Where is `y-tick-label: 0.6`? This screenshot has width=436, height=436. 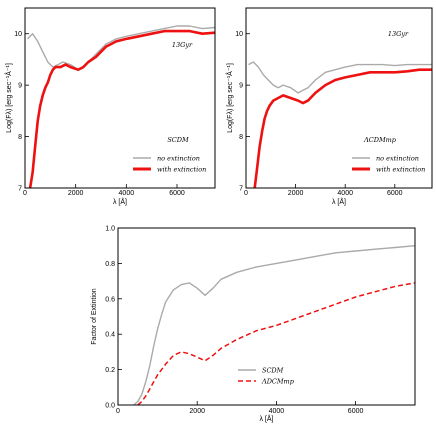
y-tick-label: 0.6 is located at coordinates (110, 299).